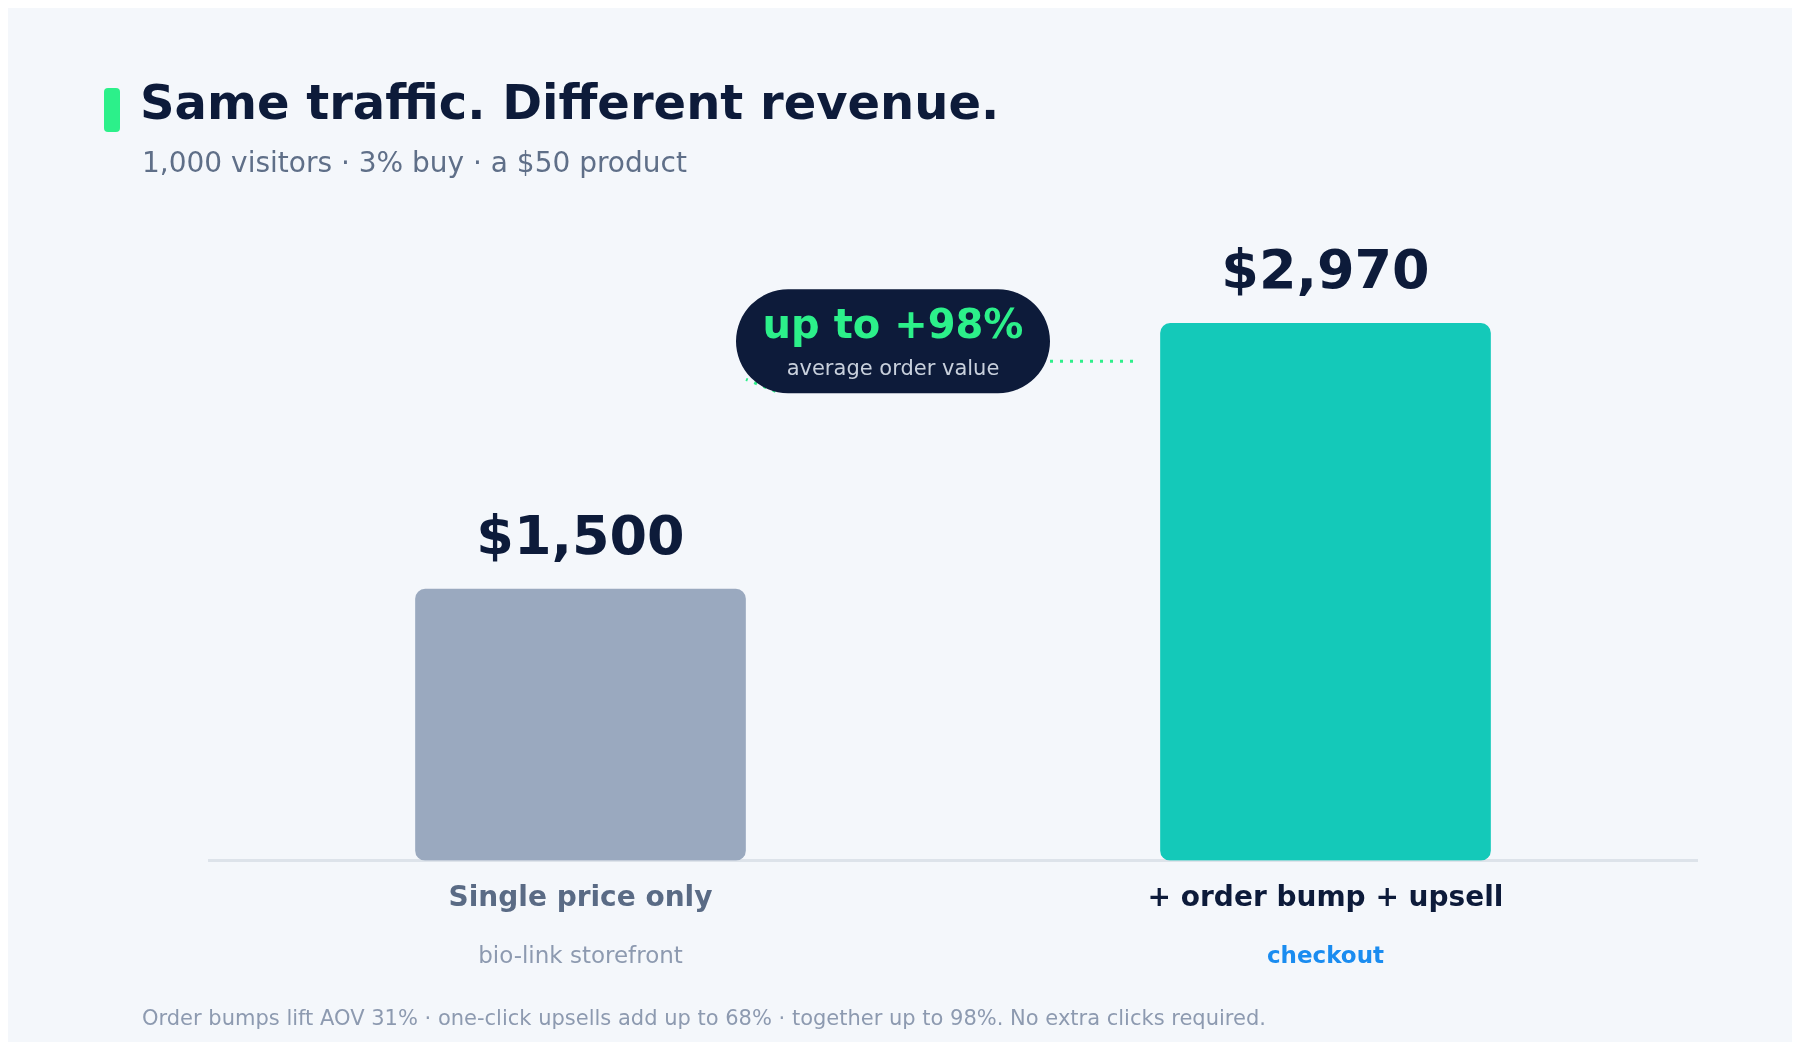 This screenshot has width=1800, height=1050. I want to click on text: bio-link storefront, so click(580, 955).